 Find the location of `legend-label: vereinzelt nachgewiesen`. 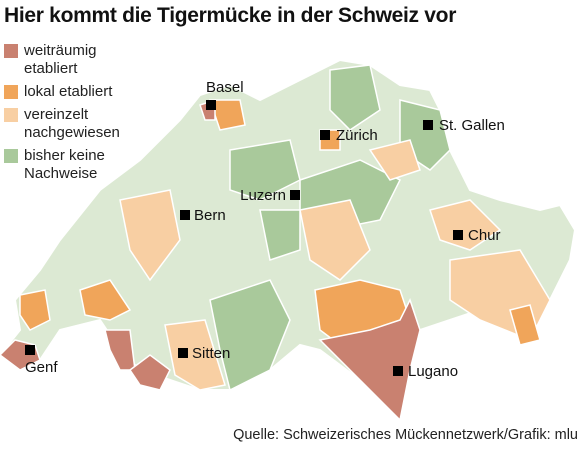

legend-label: vereinzelt nachgewiesen is located at coordinates (72, 123).